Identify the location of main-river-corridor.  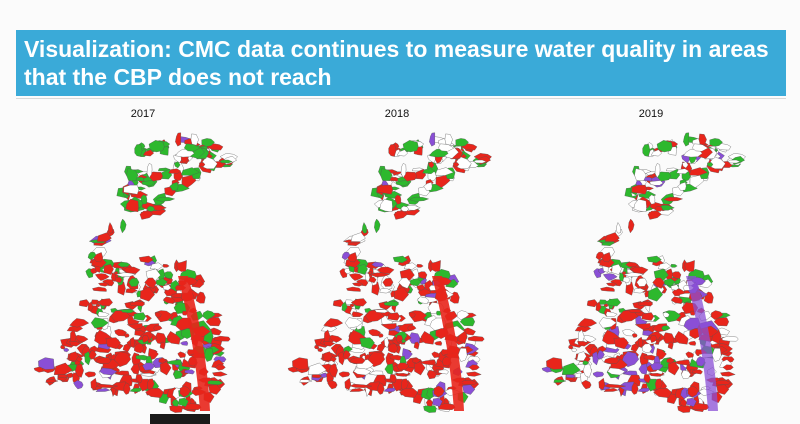
(194, 343).